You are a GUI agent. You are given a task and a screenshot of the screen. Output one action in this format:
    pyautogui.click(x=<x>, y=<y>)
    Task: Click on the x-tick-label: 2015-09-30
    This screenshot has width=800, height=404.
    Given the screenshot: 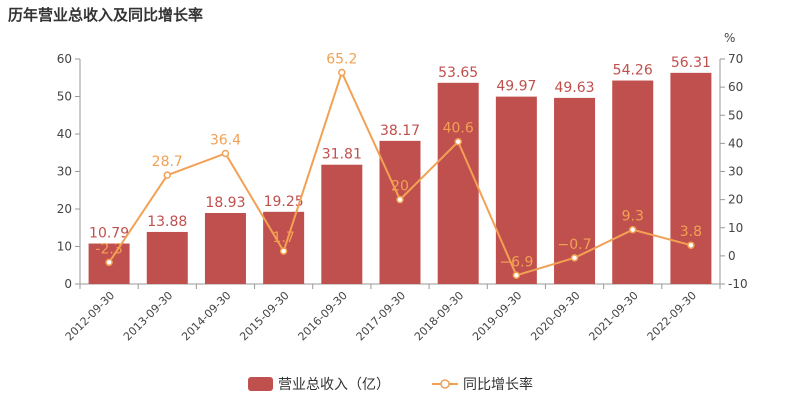 What is the action you would take?
    pyautogui.click(x=264, y=316)
    